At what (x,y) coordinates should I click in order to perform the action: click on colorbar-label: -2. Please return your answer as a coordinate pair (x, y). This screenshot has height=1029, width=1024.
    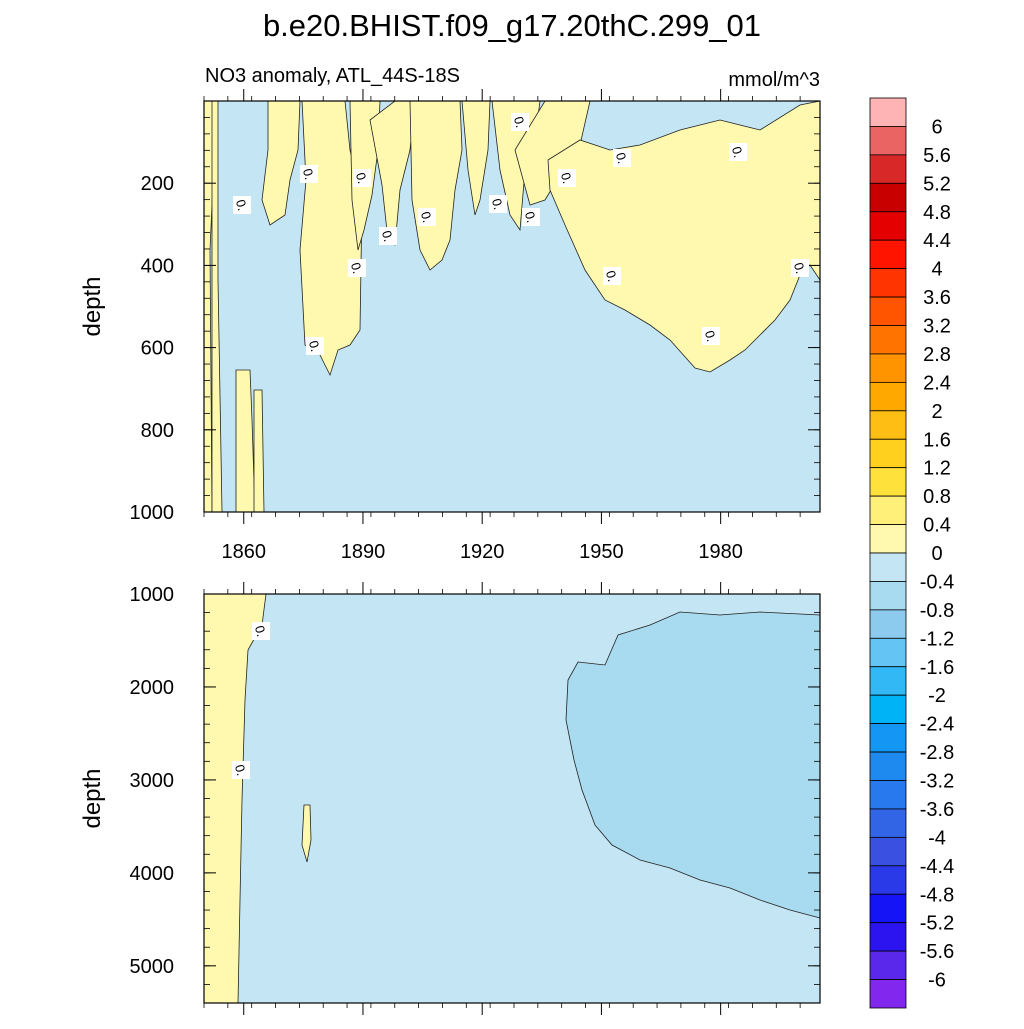
    Looking at the image, I should click on (937, 696).